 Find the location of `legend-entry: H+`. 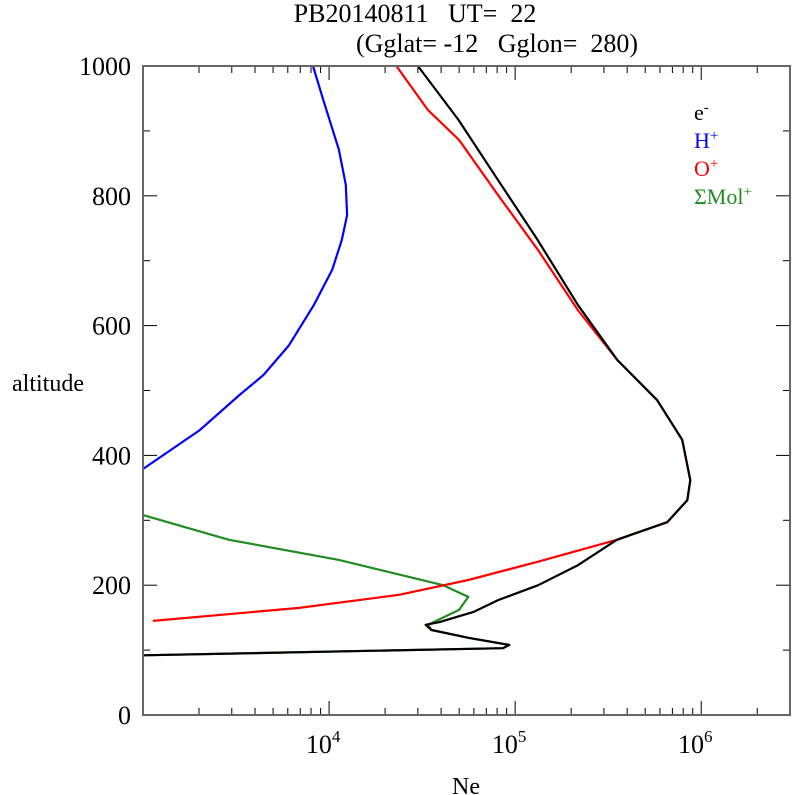

legend-entry: H+ is located at coordinates (706, 140).